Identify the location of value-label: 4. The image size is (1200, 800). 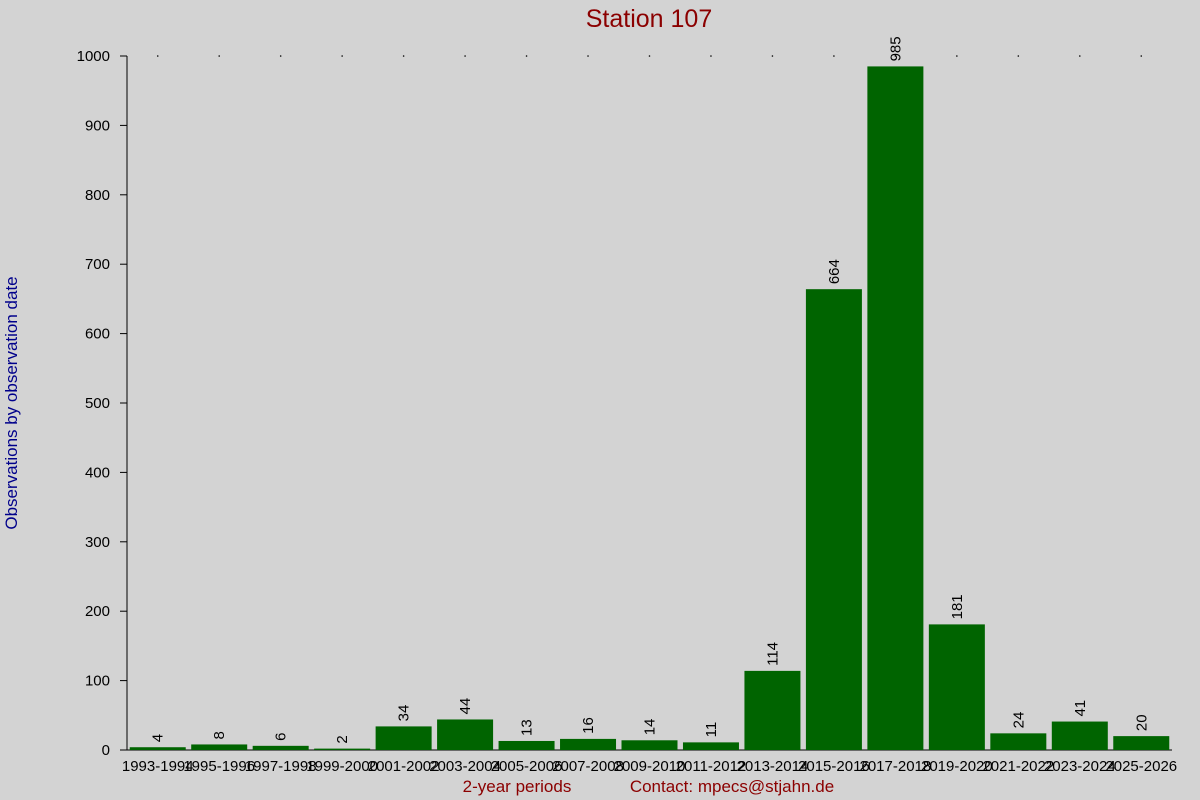
(158, 738).